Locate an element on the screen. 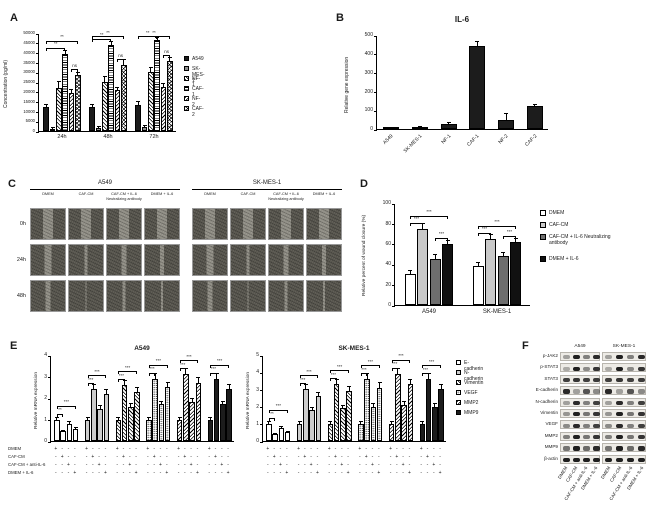  y-tick-label: 50000 is located at coordinates (29, 33).